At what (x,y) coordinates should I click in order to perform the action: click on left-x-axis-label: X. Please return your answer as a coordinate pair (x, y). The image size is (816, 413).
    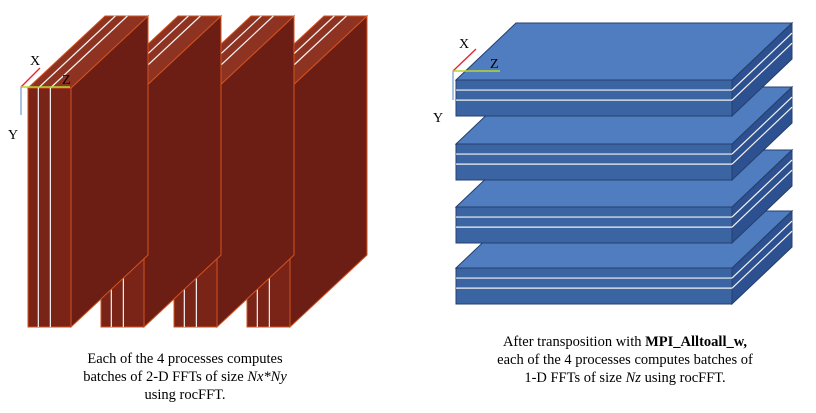
    Looking at the image, I should click on (35, 61).